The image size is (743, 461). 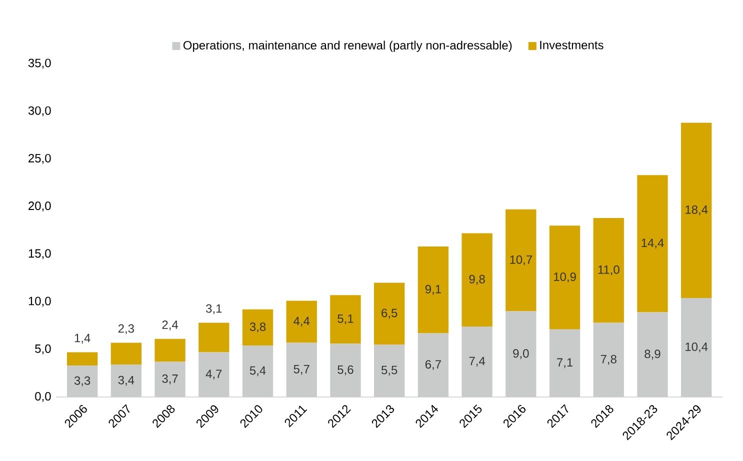 I want to click on data-label: 18,4, so click(x=697, y=210).